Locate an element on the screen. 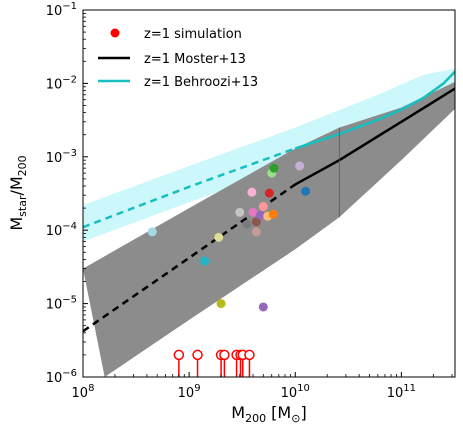 Image resolution: width=463 pixels, height=428 pixels. y-tick-label: 10⁻⁵ is located at coordinates (61, 304).